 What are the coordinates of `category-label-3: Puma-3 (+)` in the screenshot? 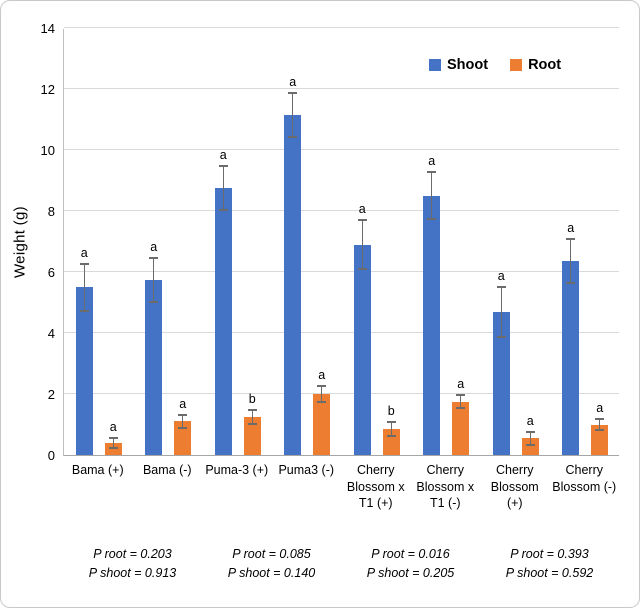 It's located at (237, 470).